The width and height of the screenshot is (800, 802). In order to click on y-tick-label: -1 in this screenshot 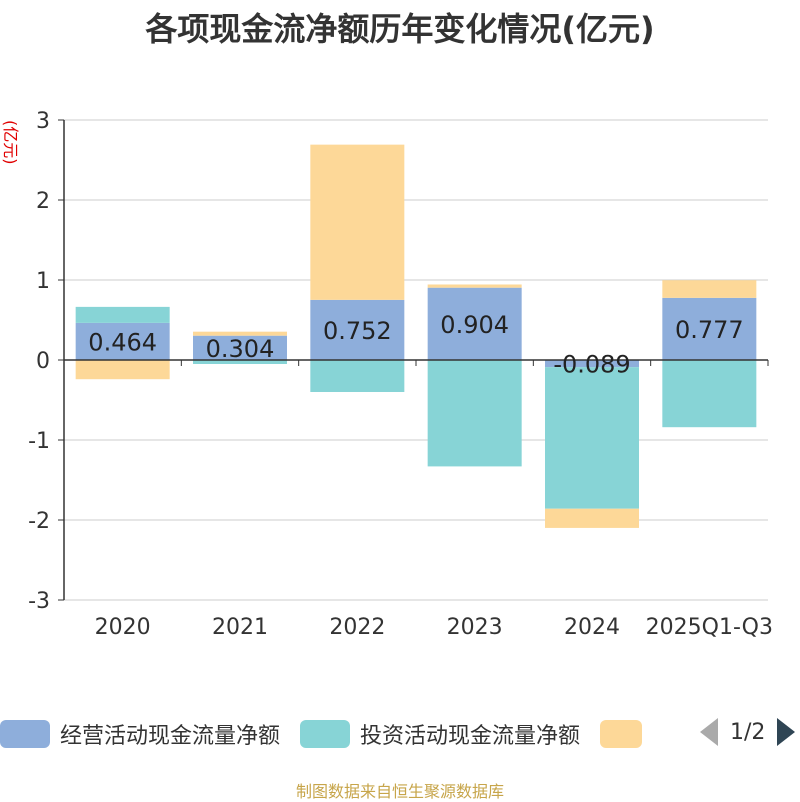, I will do `click(39, 441)`.